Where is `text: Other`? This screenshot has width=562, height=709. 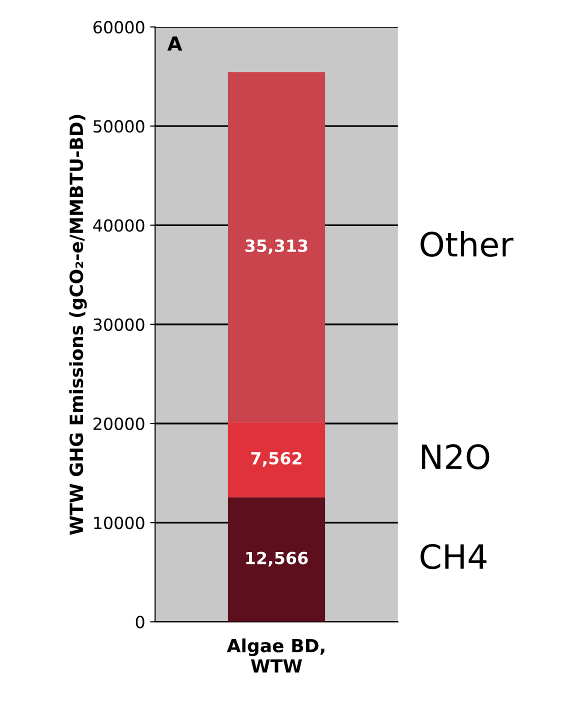
text: Other is located at coordinates (467, 244).